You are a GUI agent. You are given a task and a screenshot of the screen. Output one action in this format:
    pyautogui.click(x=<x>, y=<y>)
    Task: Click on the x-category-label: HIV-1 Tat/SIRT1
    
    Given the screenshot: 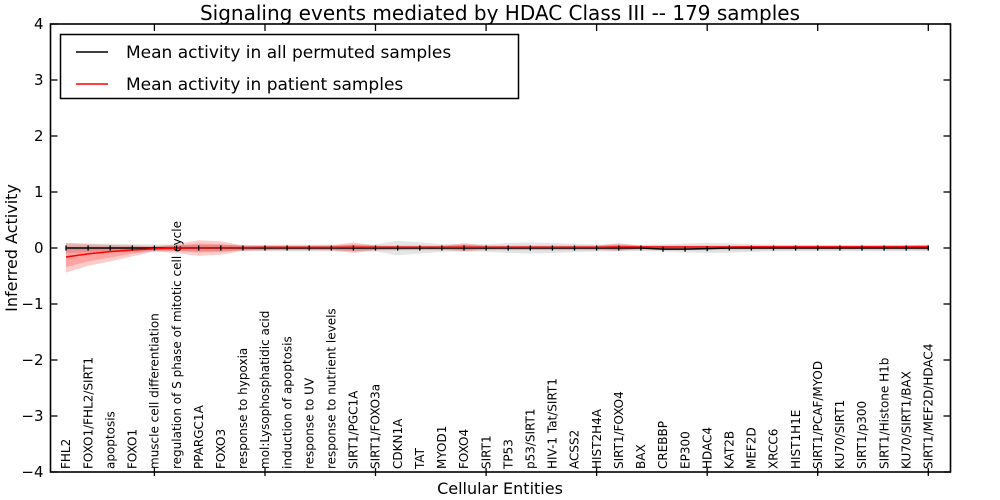 What is the action you would take?
    pyautogui.click(x=553, y=423)
    